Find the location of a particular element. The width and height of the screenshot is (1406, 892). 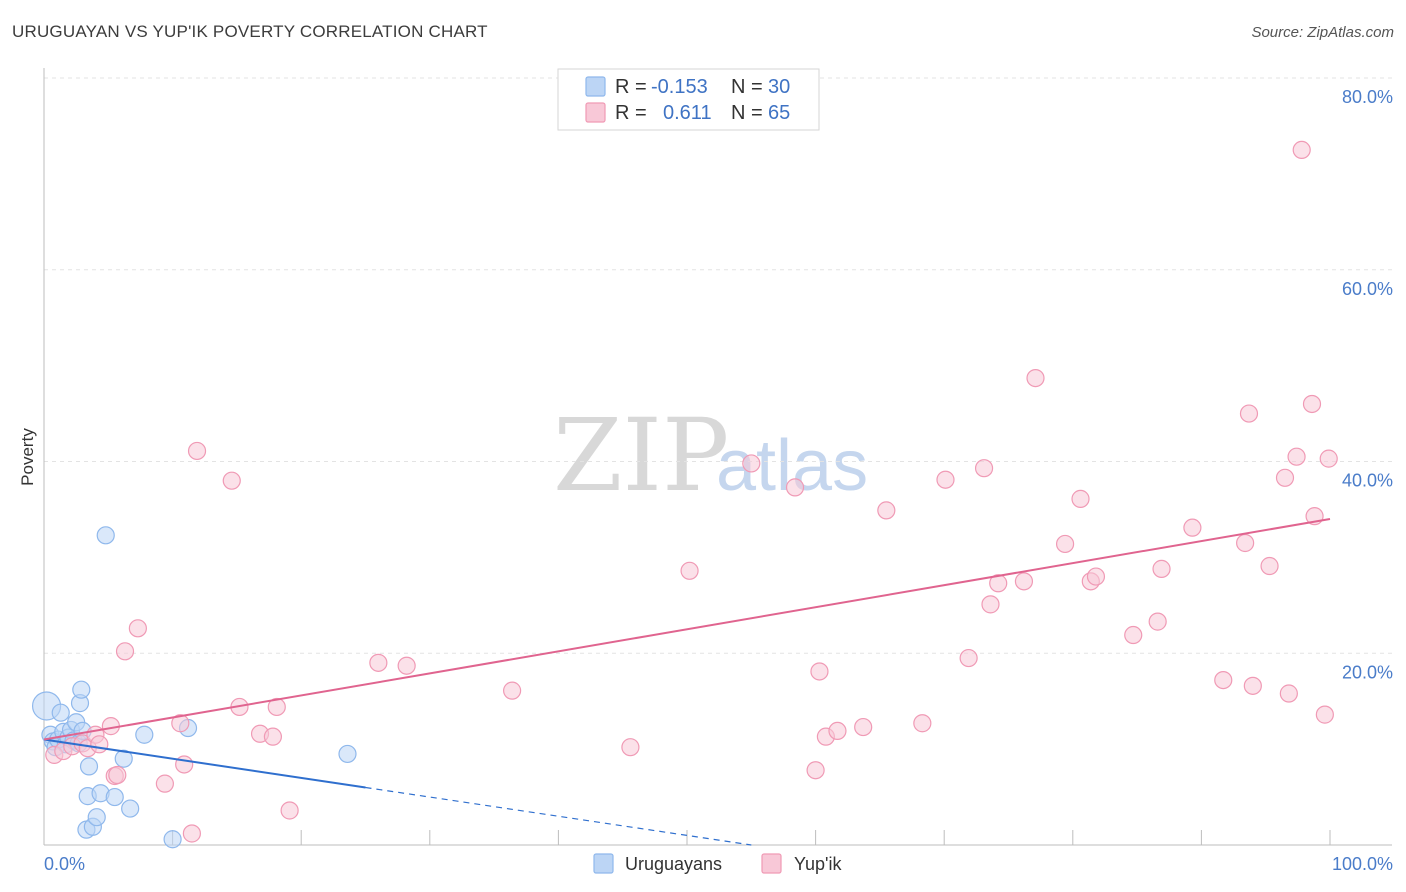

watermark-zip: ZIP is located at coordinates (641, 455).